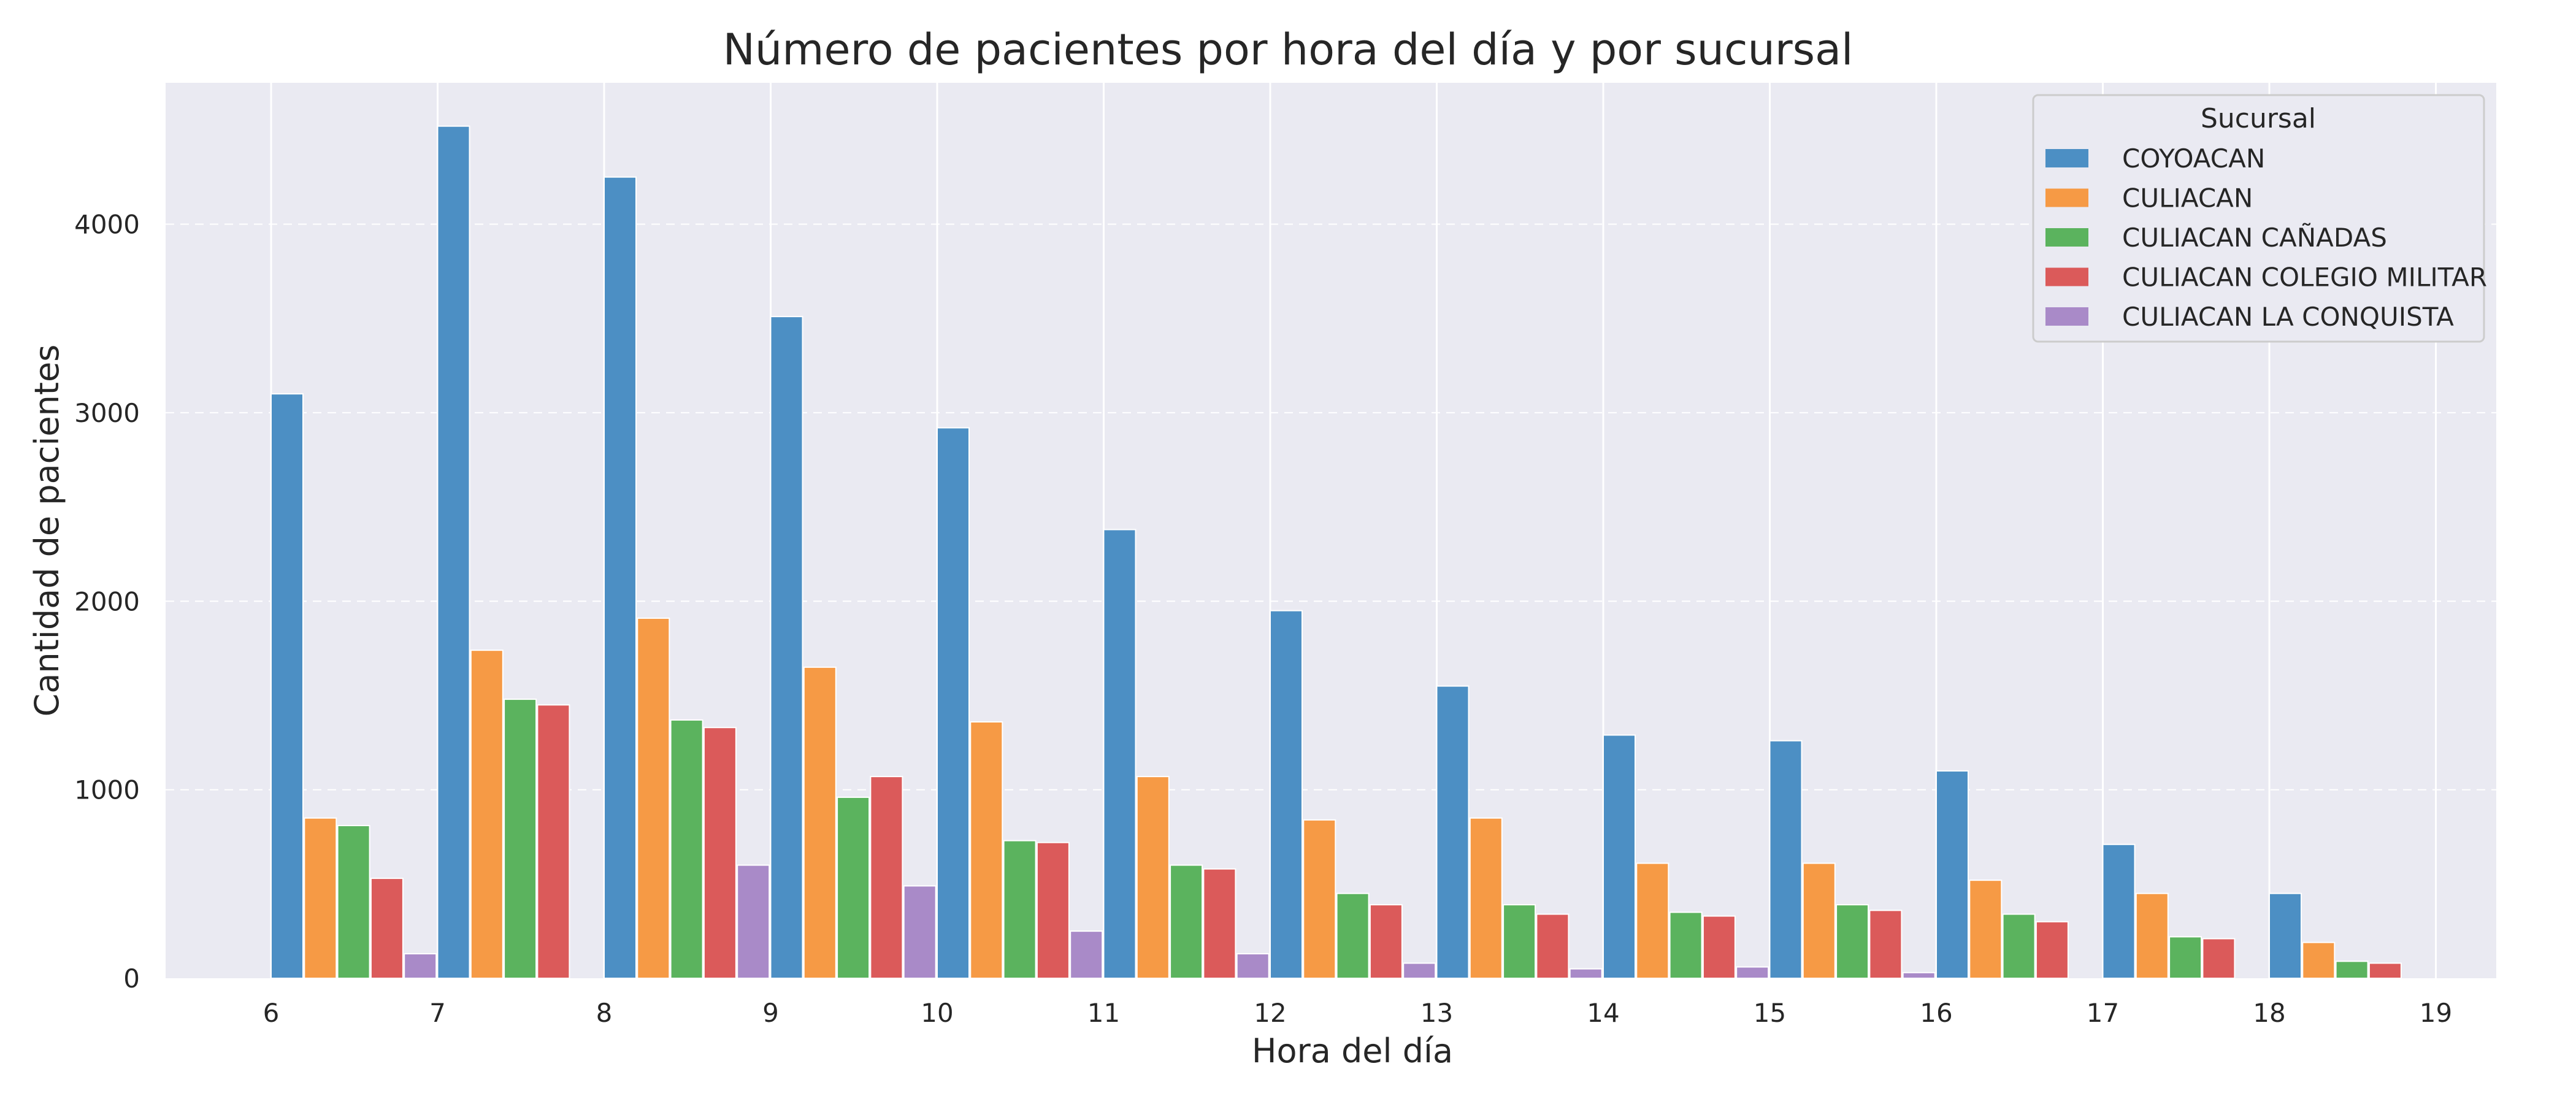  Describe the element at coordinates (1103, 1013) in the screenshot. I see `x-tick-label: 11` at that location.